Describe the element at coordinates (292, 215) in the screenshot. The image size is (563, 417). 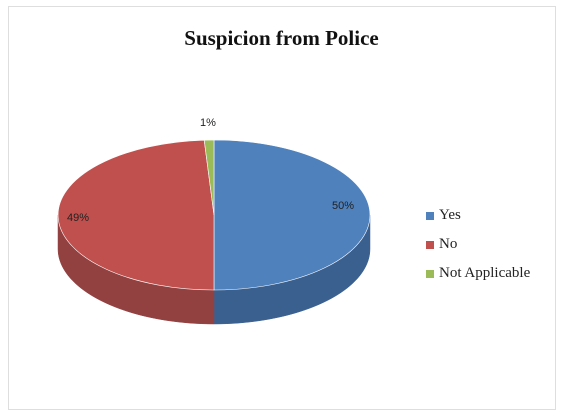
I see `pie-slice-yes` at that location.